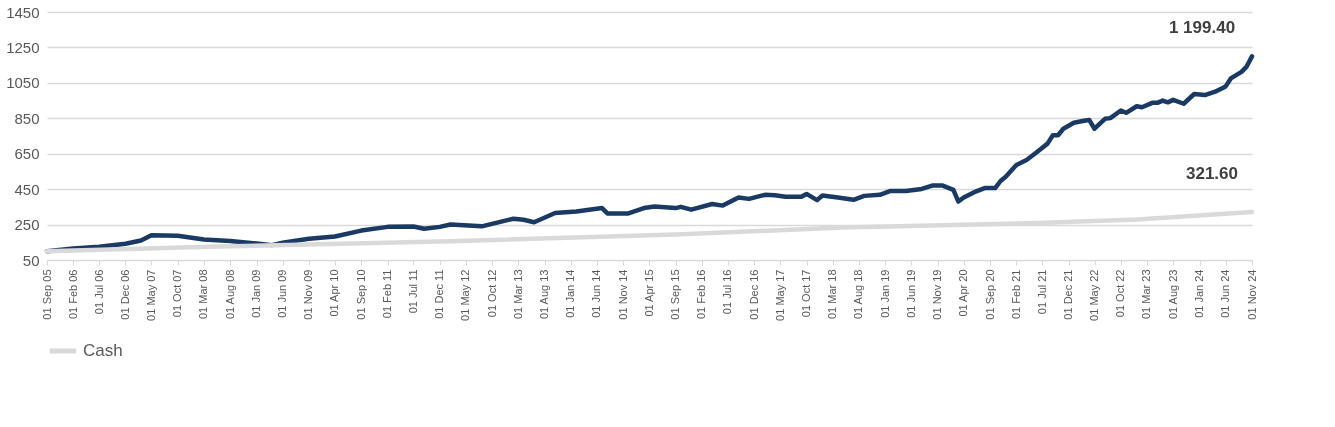  Describe the element at coordinates (989, 294) in the screenshot. I see `x-tick-label: 01 Sep 20` at that location.